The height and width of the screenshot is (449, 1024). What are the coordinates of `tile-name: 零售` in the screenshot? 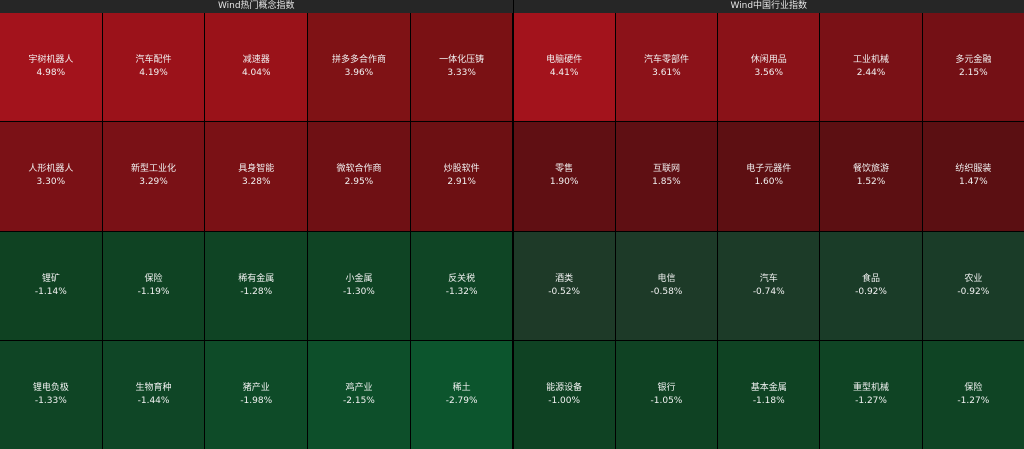 It's located at (564, 169).